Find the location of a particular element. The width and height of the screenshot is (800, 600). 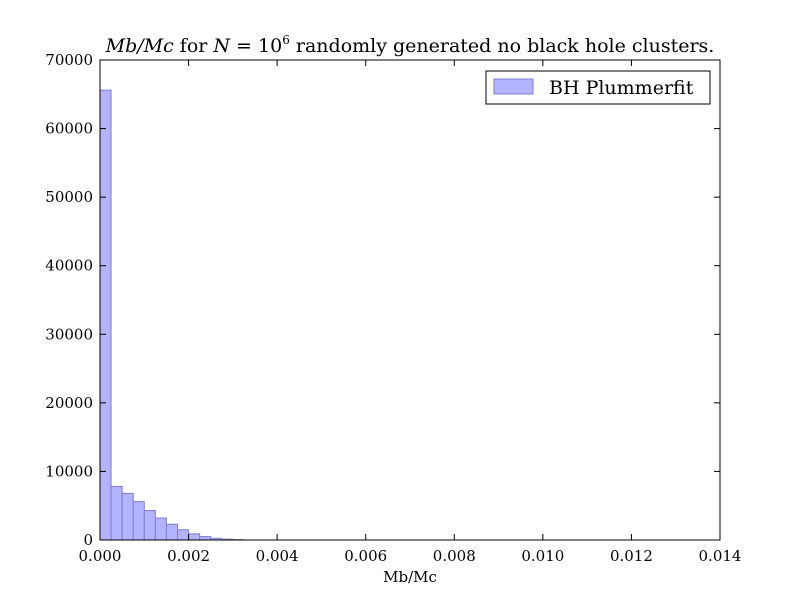

x-tick-label: 0.012 is located at coordinates (631, 556).